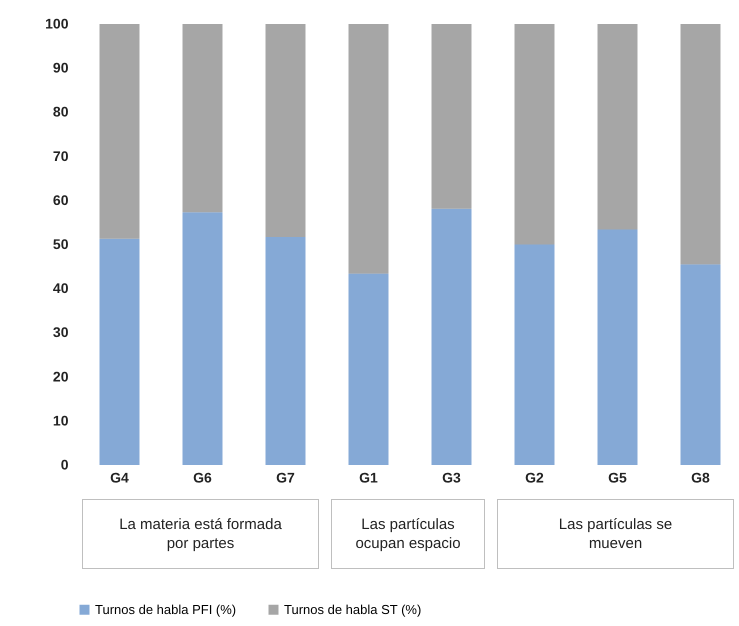 This screenshot has width=739, height=626. What do you see at coordinates (64, 464) in the screenshot?
I see `y-tick-label: 0` at bounding box center [64, 464].